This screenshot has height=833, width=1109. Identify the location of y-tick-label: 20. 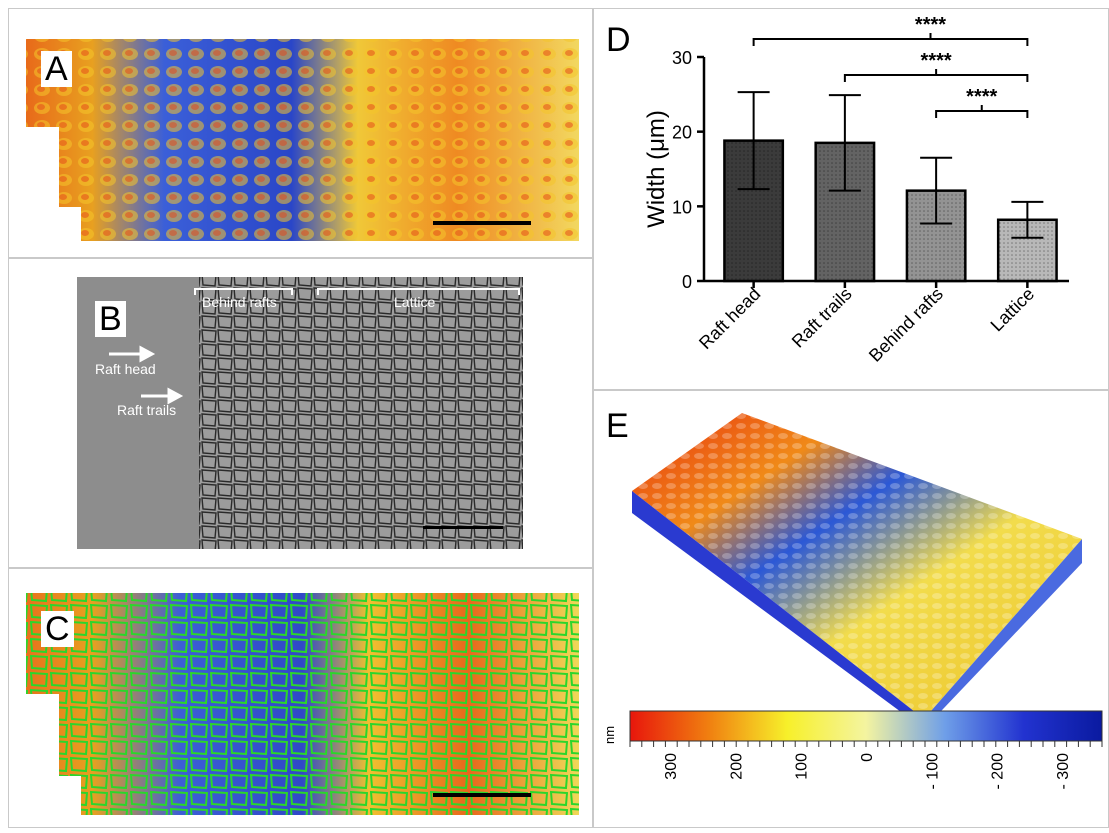
(682, 133).